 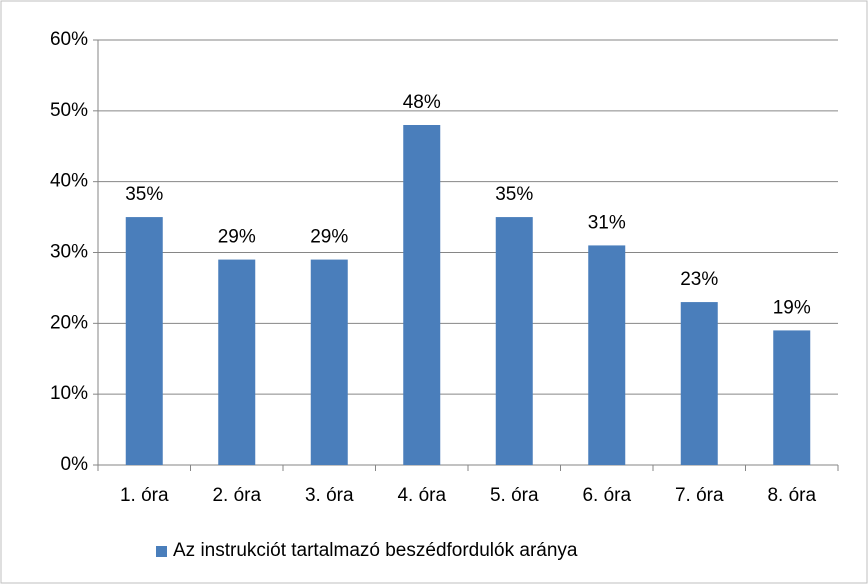 What do you see at coordinates (791, 495) in the screenshot?
I see `x-tick-label: 8. óra` at bounding box center [791, 495].